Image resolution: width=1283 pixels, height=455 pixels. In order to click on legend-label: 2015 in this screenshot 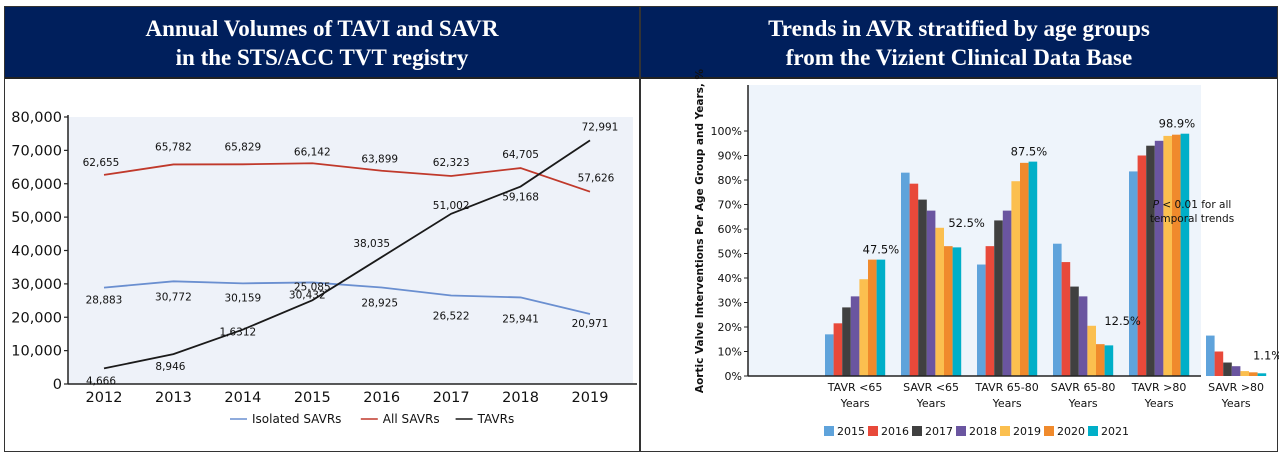, I will do `click(851, 431)`.